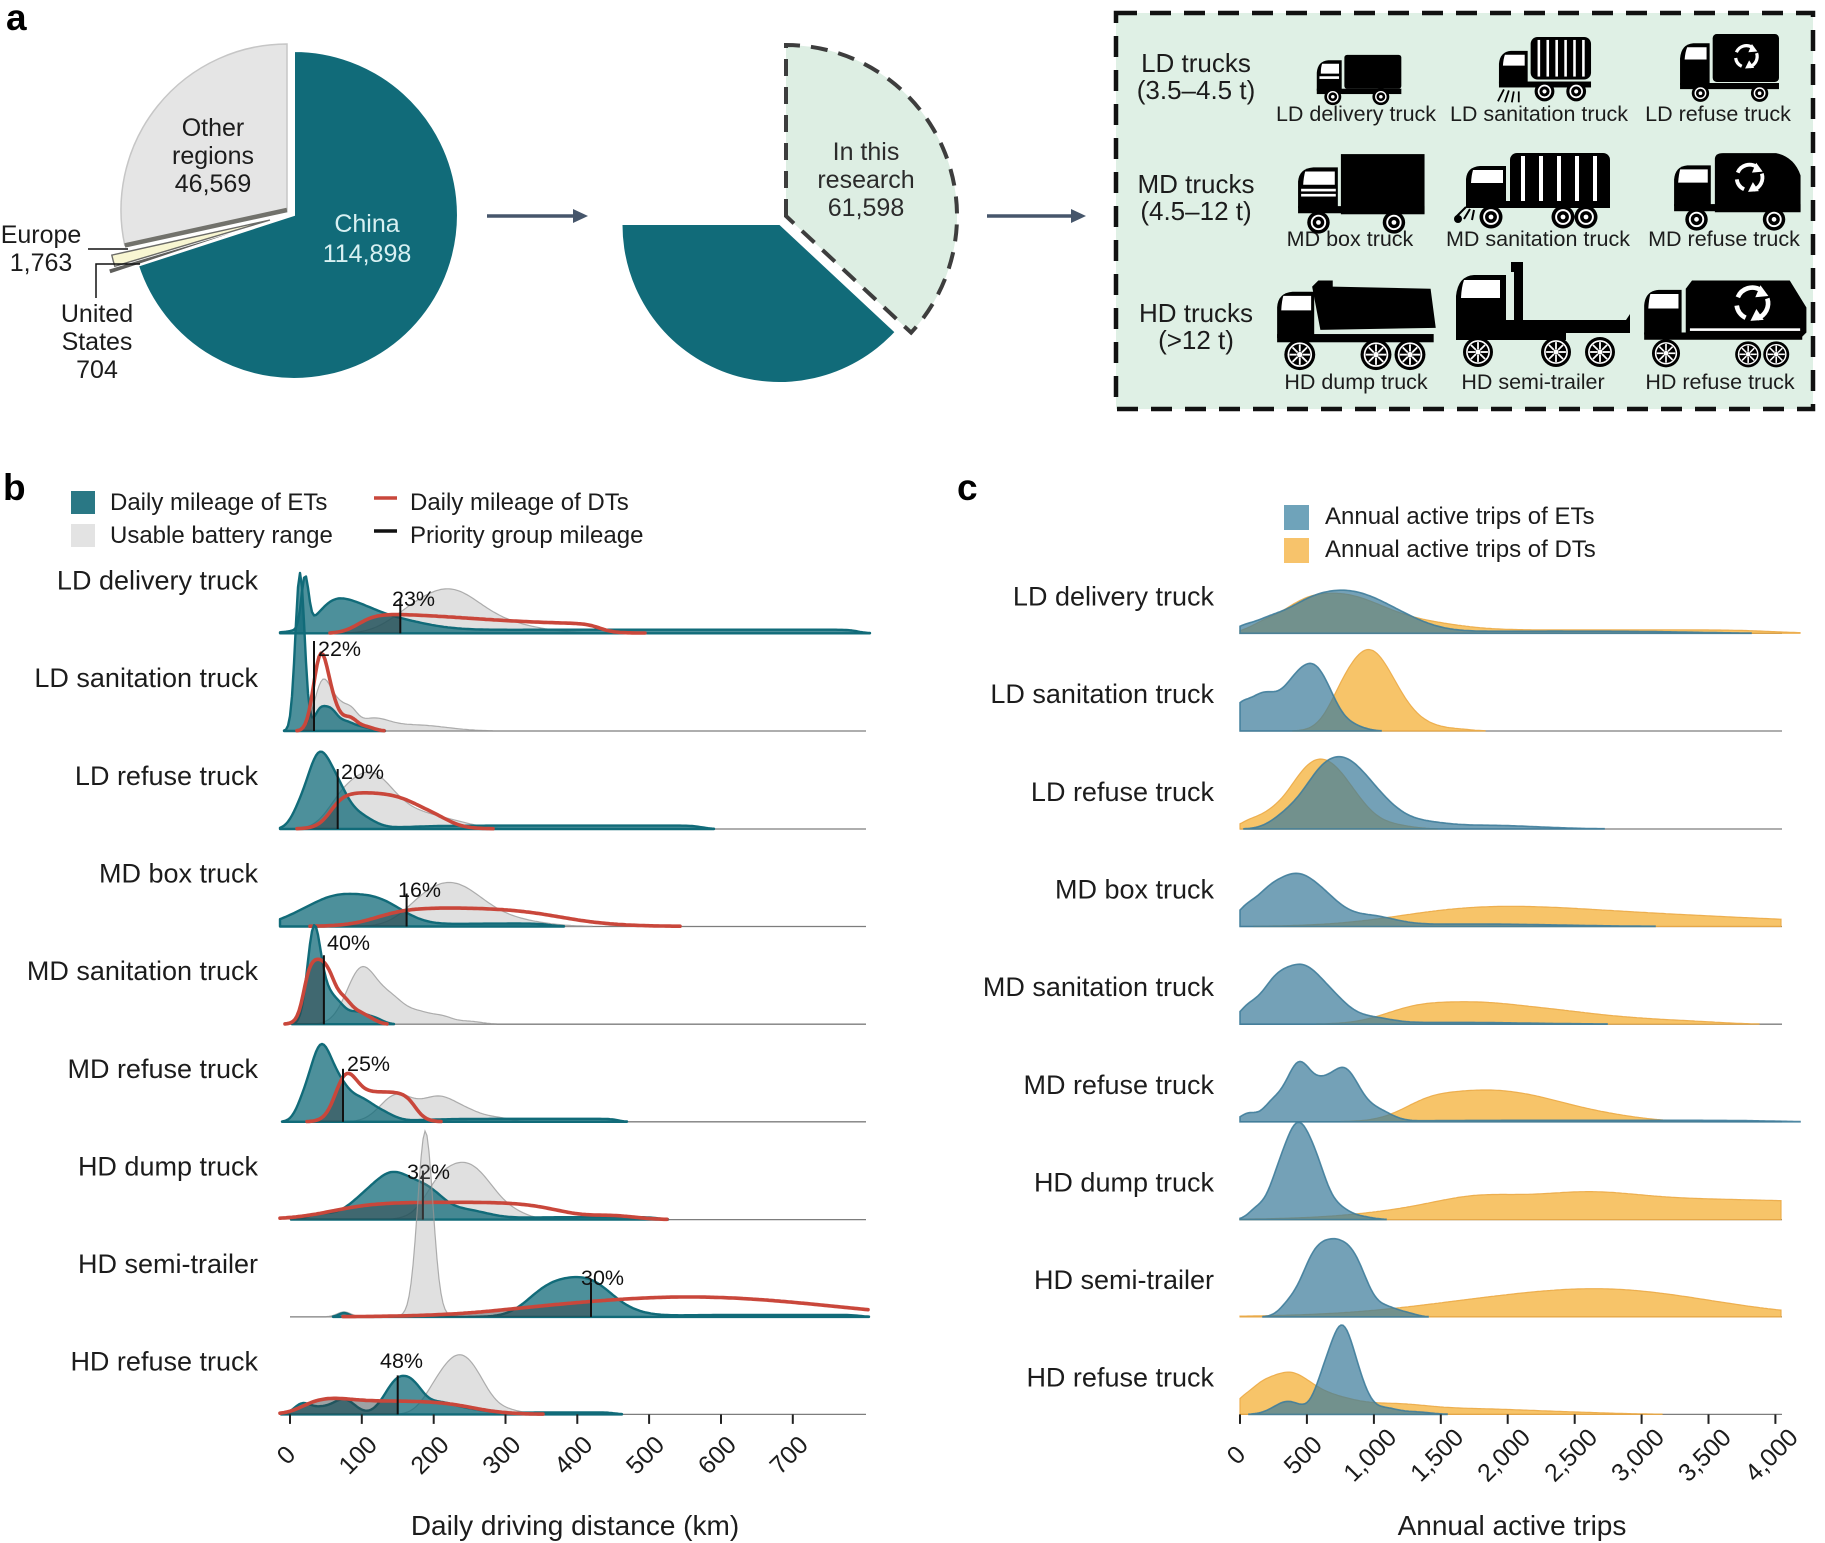 The image size is (1825, 1543). Describe the element at coordinates (97, 314) in the screenshot. I see `svg-text: United` at that location.